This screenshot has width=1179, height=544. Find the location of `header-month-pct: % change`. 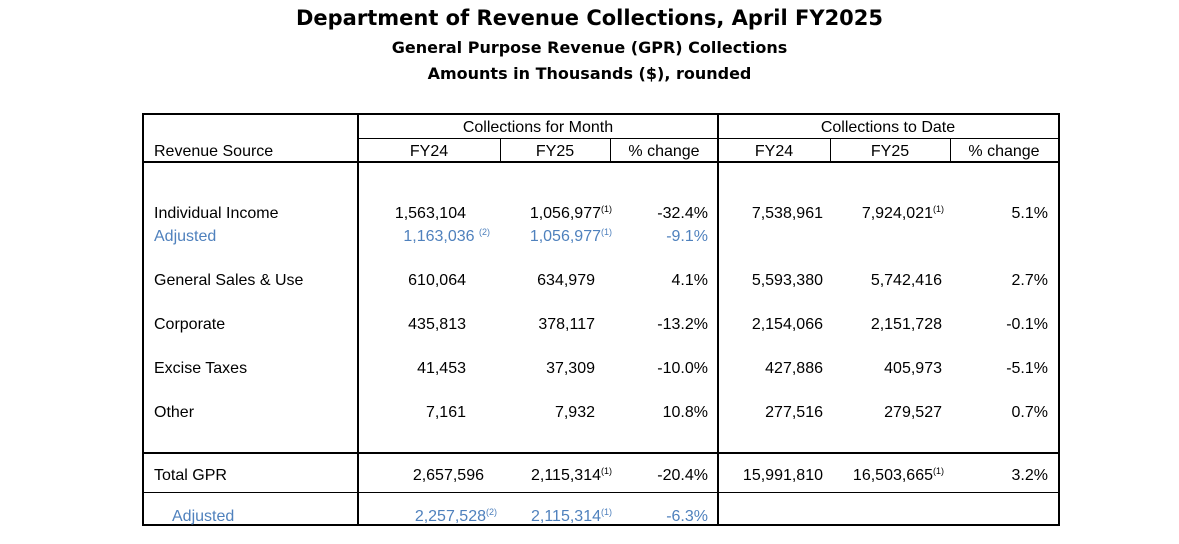

header-month-pct: % change is located at coordinates (664, 151).